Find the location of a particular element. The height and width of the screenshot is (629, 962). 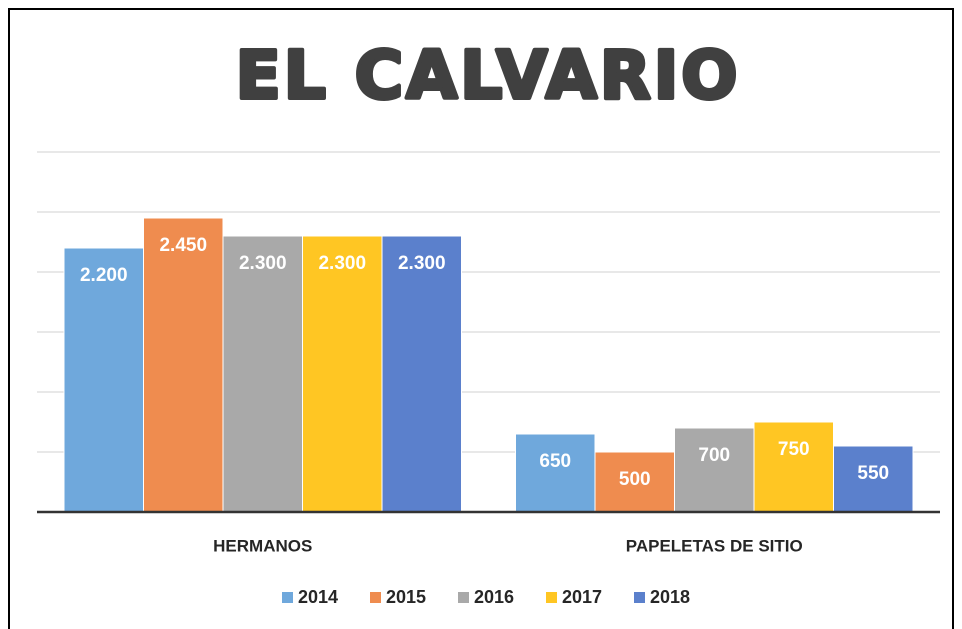

data-label: 650 is located at coordinates (555, 461).